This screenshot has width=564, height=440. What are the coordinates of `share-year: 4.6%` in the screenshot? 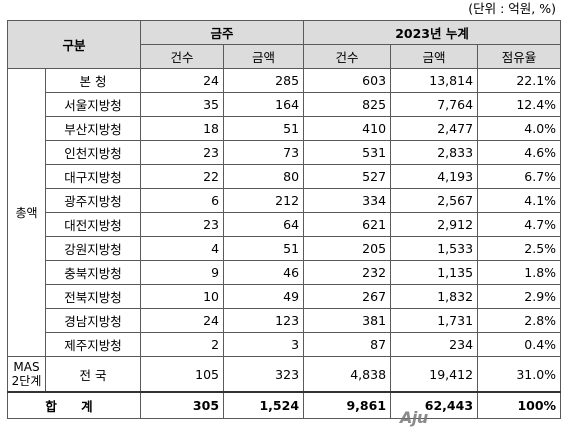 It's located at (519, 152).